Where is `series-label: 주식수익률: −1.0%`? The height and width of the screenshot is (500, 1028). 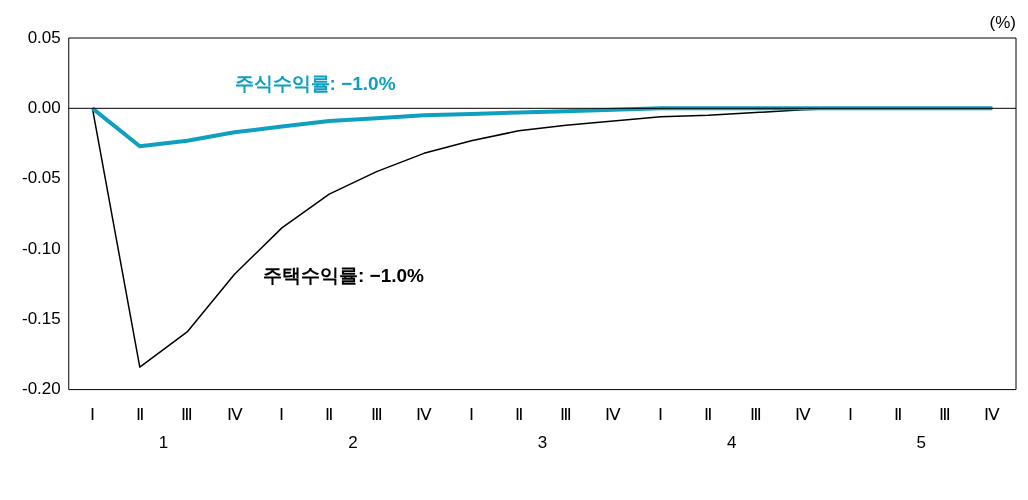 series-label: 주식수익률: −1.0% is located at coordinates (315, 83).